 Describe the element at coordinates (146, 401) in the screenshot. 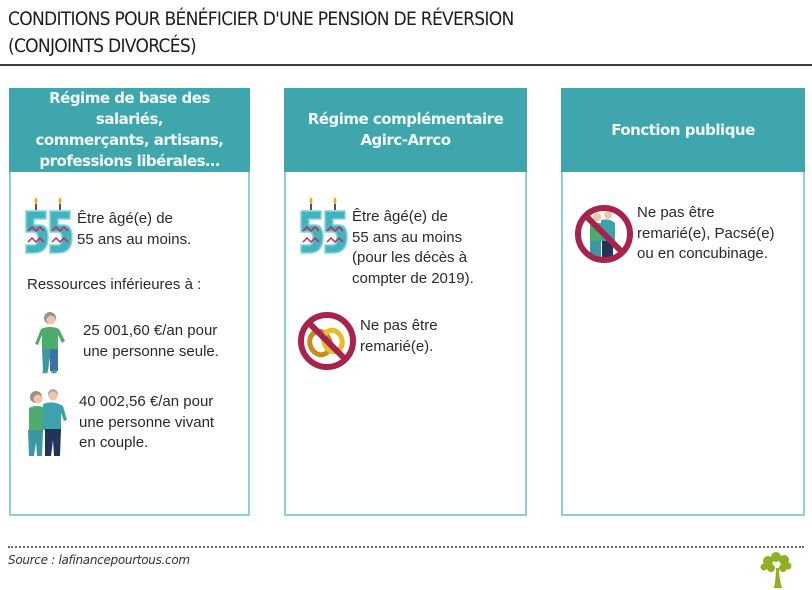

I see `resource-text: 40 002,56 €/an pour` at that location.